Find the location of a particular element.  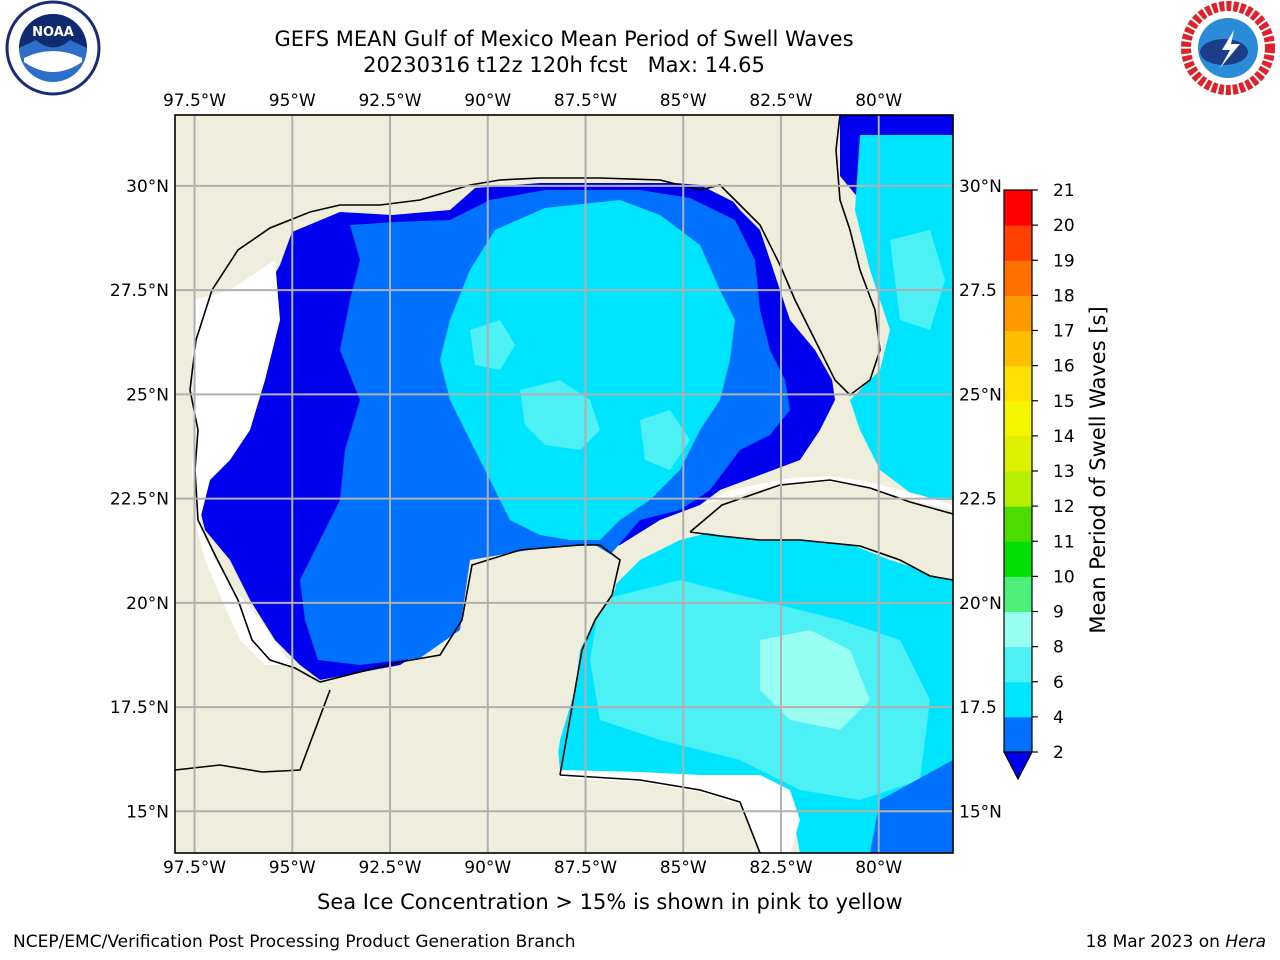

colorbar-tick-12: 17 is located at coordinates (1064, 332).